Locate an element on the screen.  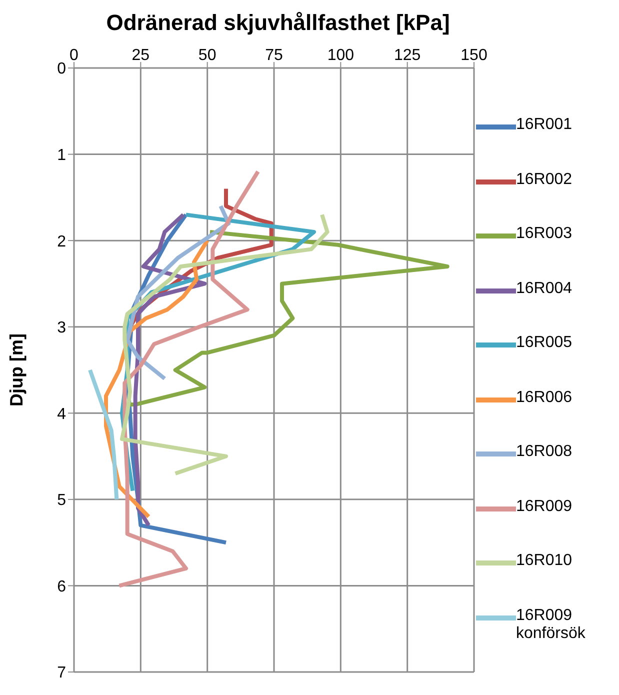
x-tick-label: 25 is located at coordinates (141, 55).